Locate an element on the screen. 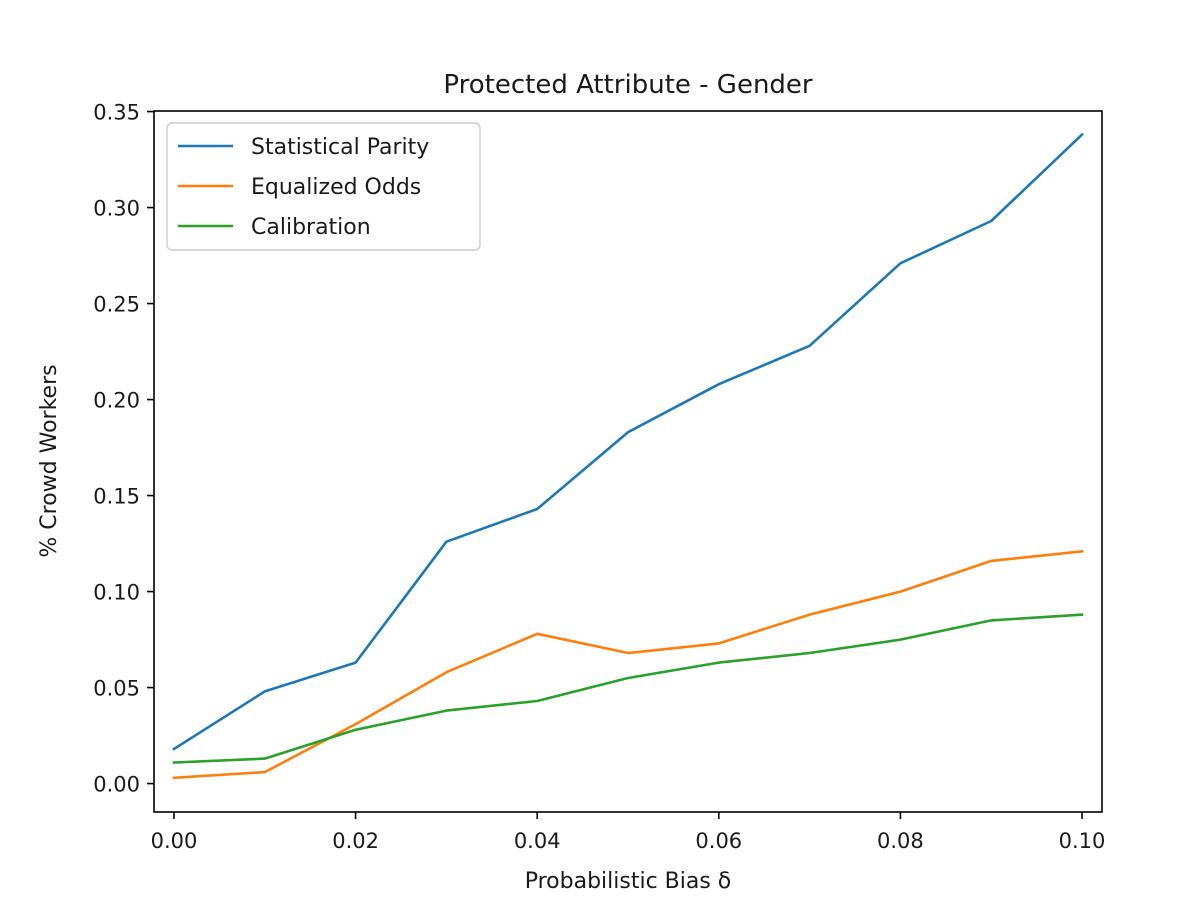 This screenshot has width=1196, height=911. y-tick-label: 0.20 is located at coordinates (116, 401).